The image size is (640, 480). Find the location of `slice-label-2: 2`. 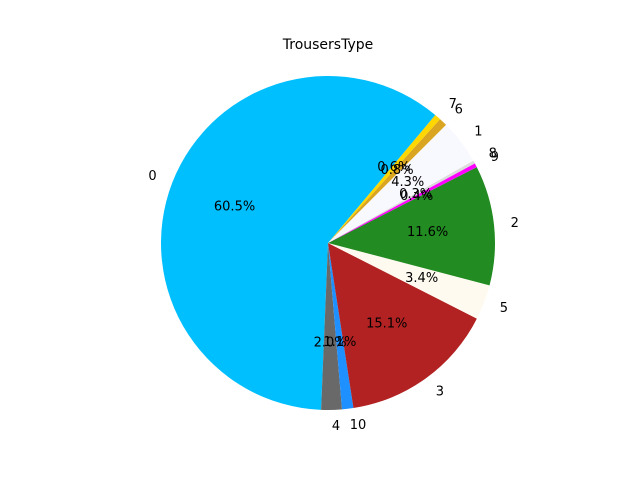

slice-label-2: 2 is located at coordinates (515, 223).